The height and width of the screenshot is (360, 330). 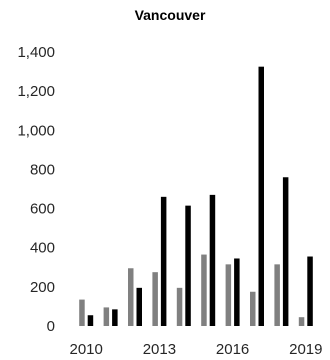 I want to click on x-tick-label: 2010, so click(x=86, y=349).